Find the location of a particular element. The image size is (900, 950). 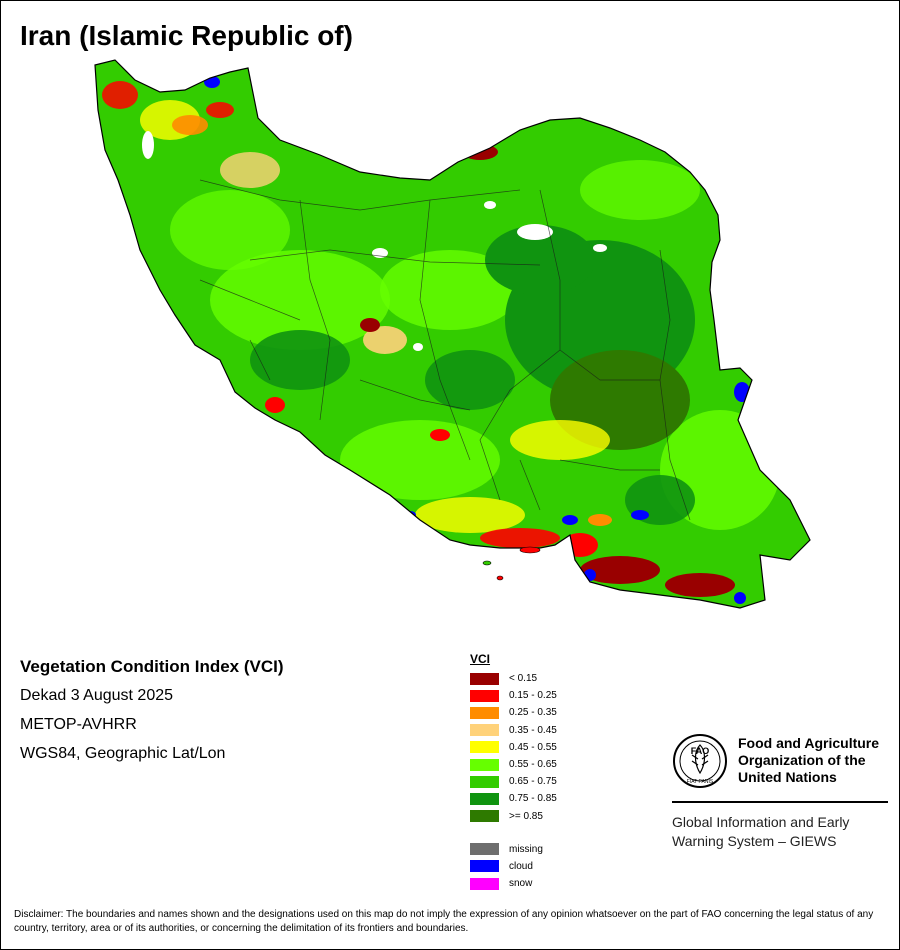

legend-item: missing is located at coordinates (513, 849).